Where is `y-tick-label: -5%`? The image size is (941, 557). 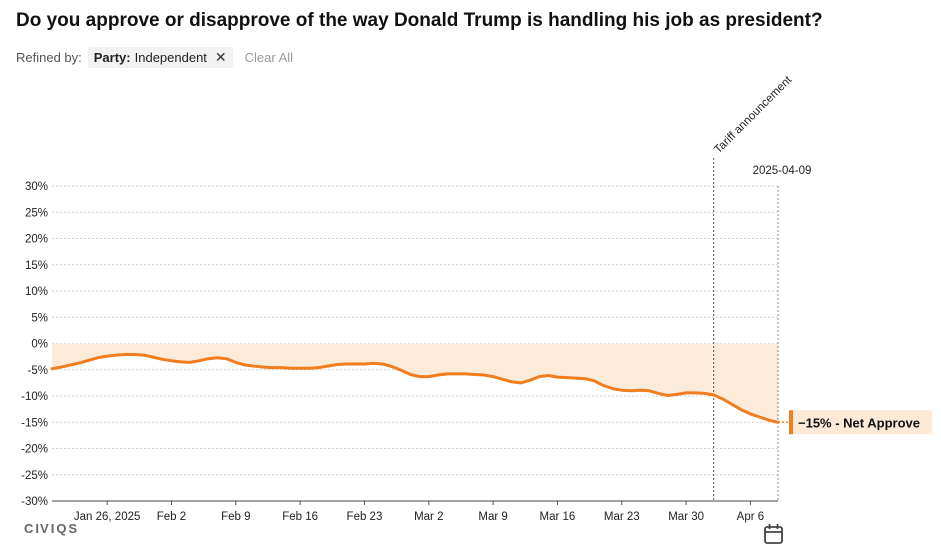
y-tick-label: -5% is located at coordinates (38, 371).